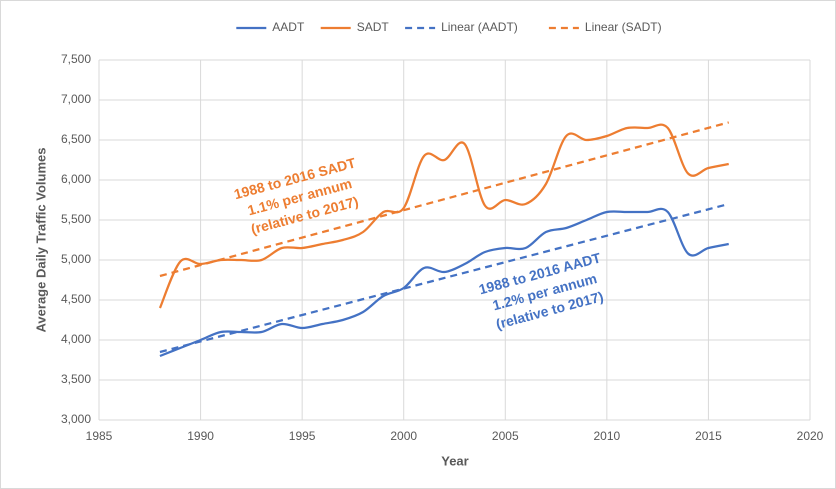 The image size is (836, 489). Describe the element at coordinates (76, 179) in the screenshot. I see `y-tick-label: 6,000` at that location.